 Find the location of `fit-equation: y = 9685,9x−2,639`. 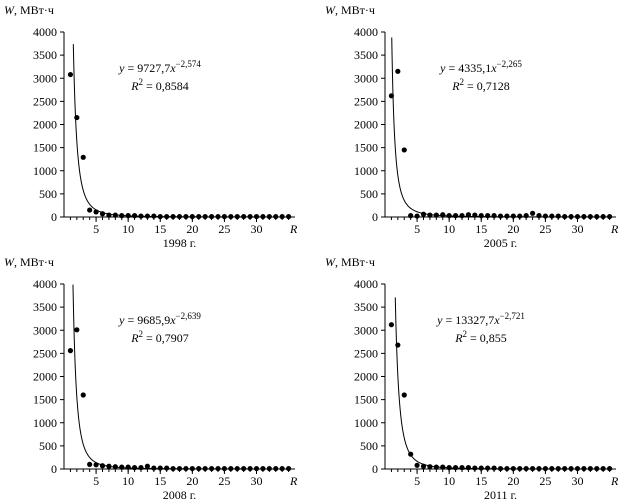

fit-equation: y = 9685,9x−2,639 is located at coordinates (159, 319).